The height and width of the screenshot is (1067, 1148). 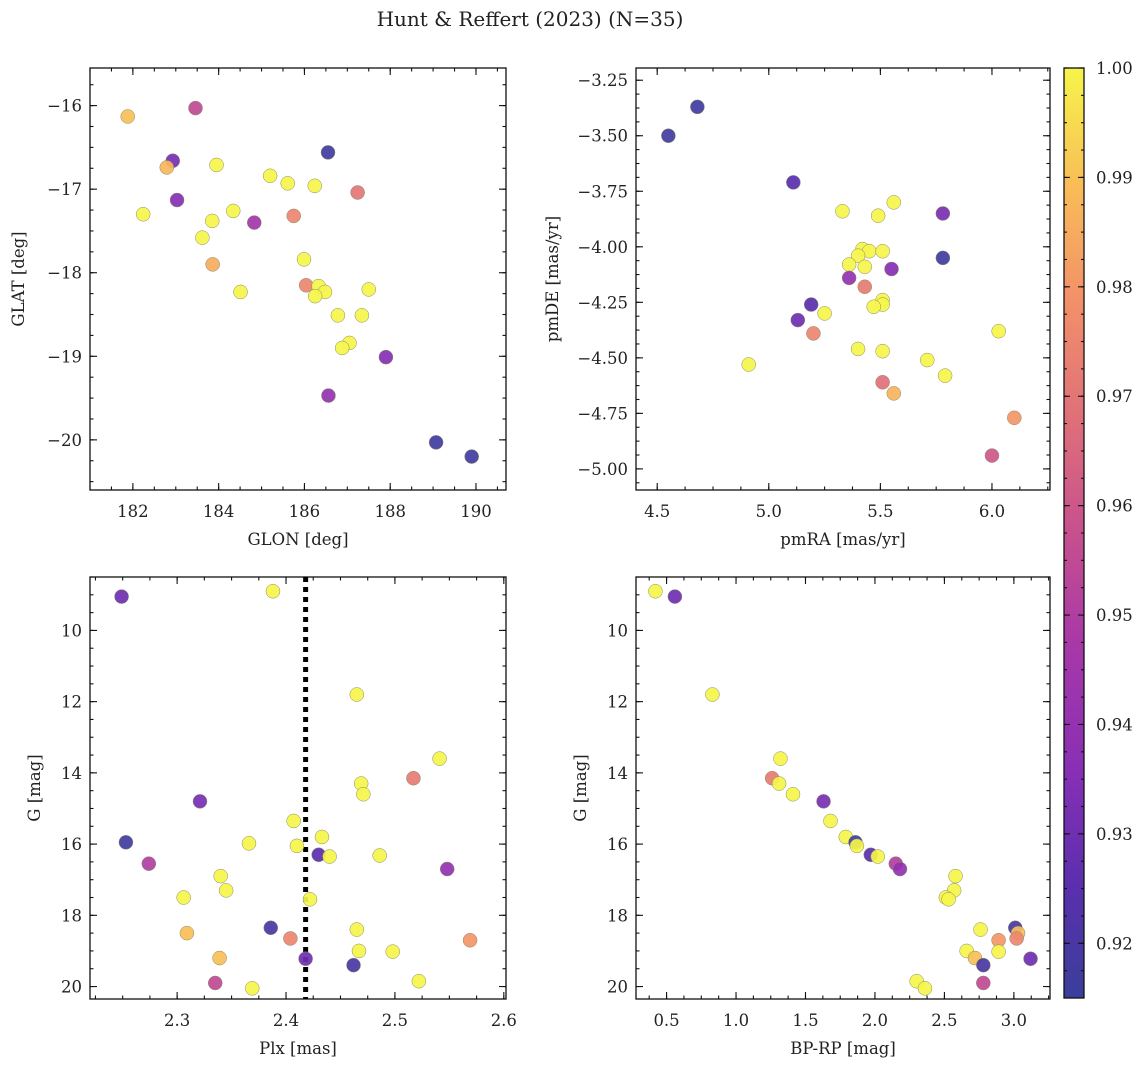 What do you see at coordinates (880, 511) in the screenshot?
I see `pm-xtick-label: 5.5` at bounding box center [880, 511].